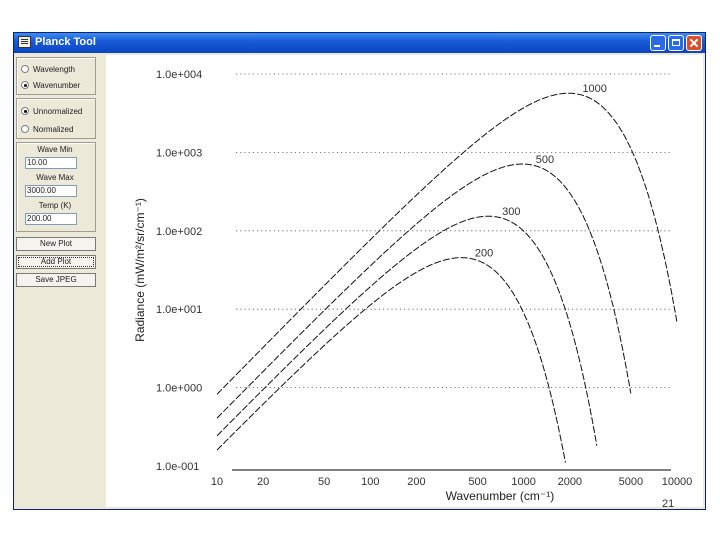  I want to click on page-number: 21, so click(668, 504).